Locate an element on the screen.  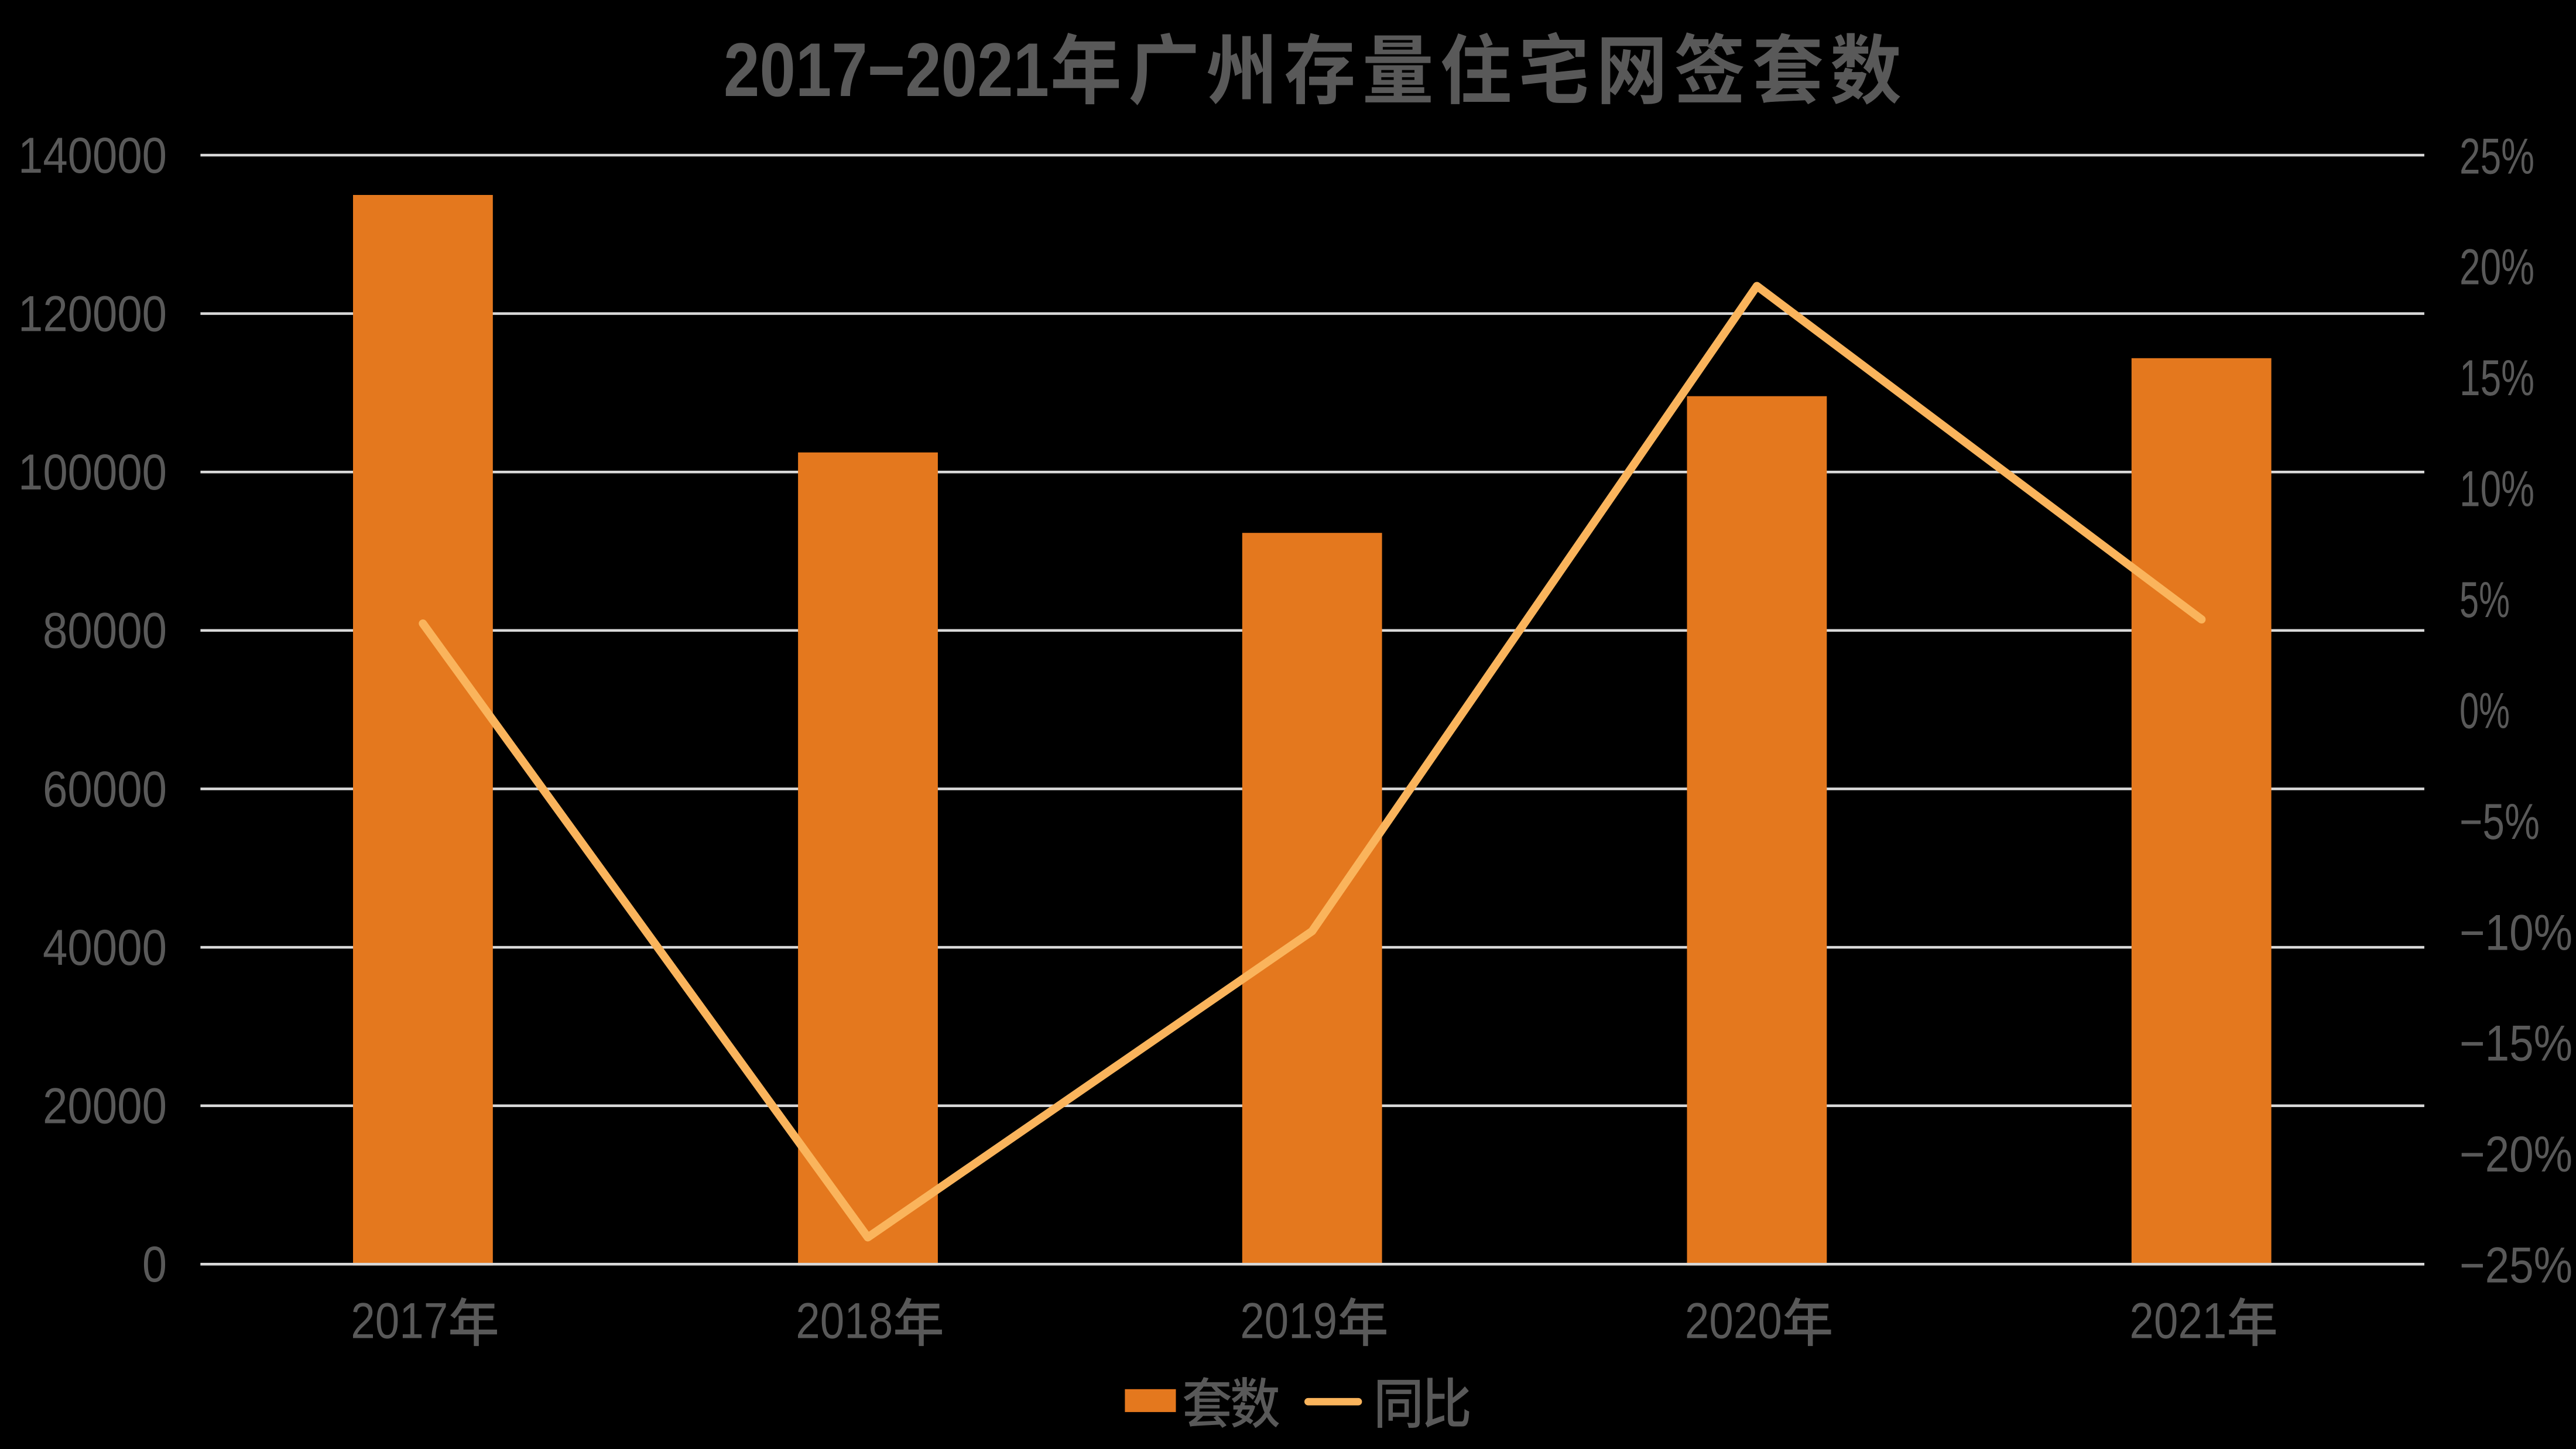
svg-text: −20% is located at coordinates (2515, 1154).